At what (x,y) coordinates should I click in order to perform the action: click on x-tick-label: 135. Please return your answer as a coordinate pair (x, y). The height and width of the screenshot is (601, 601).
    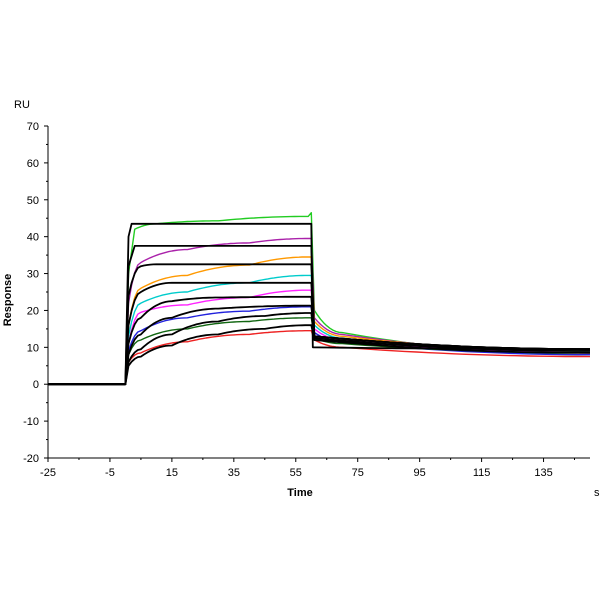
    Looking at the image, I should click on (543, 473).